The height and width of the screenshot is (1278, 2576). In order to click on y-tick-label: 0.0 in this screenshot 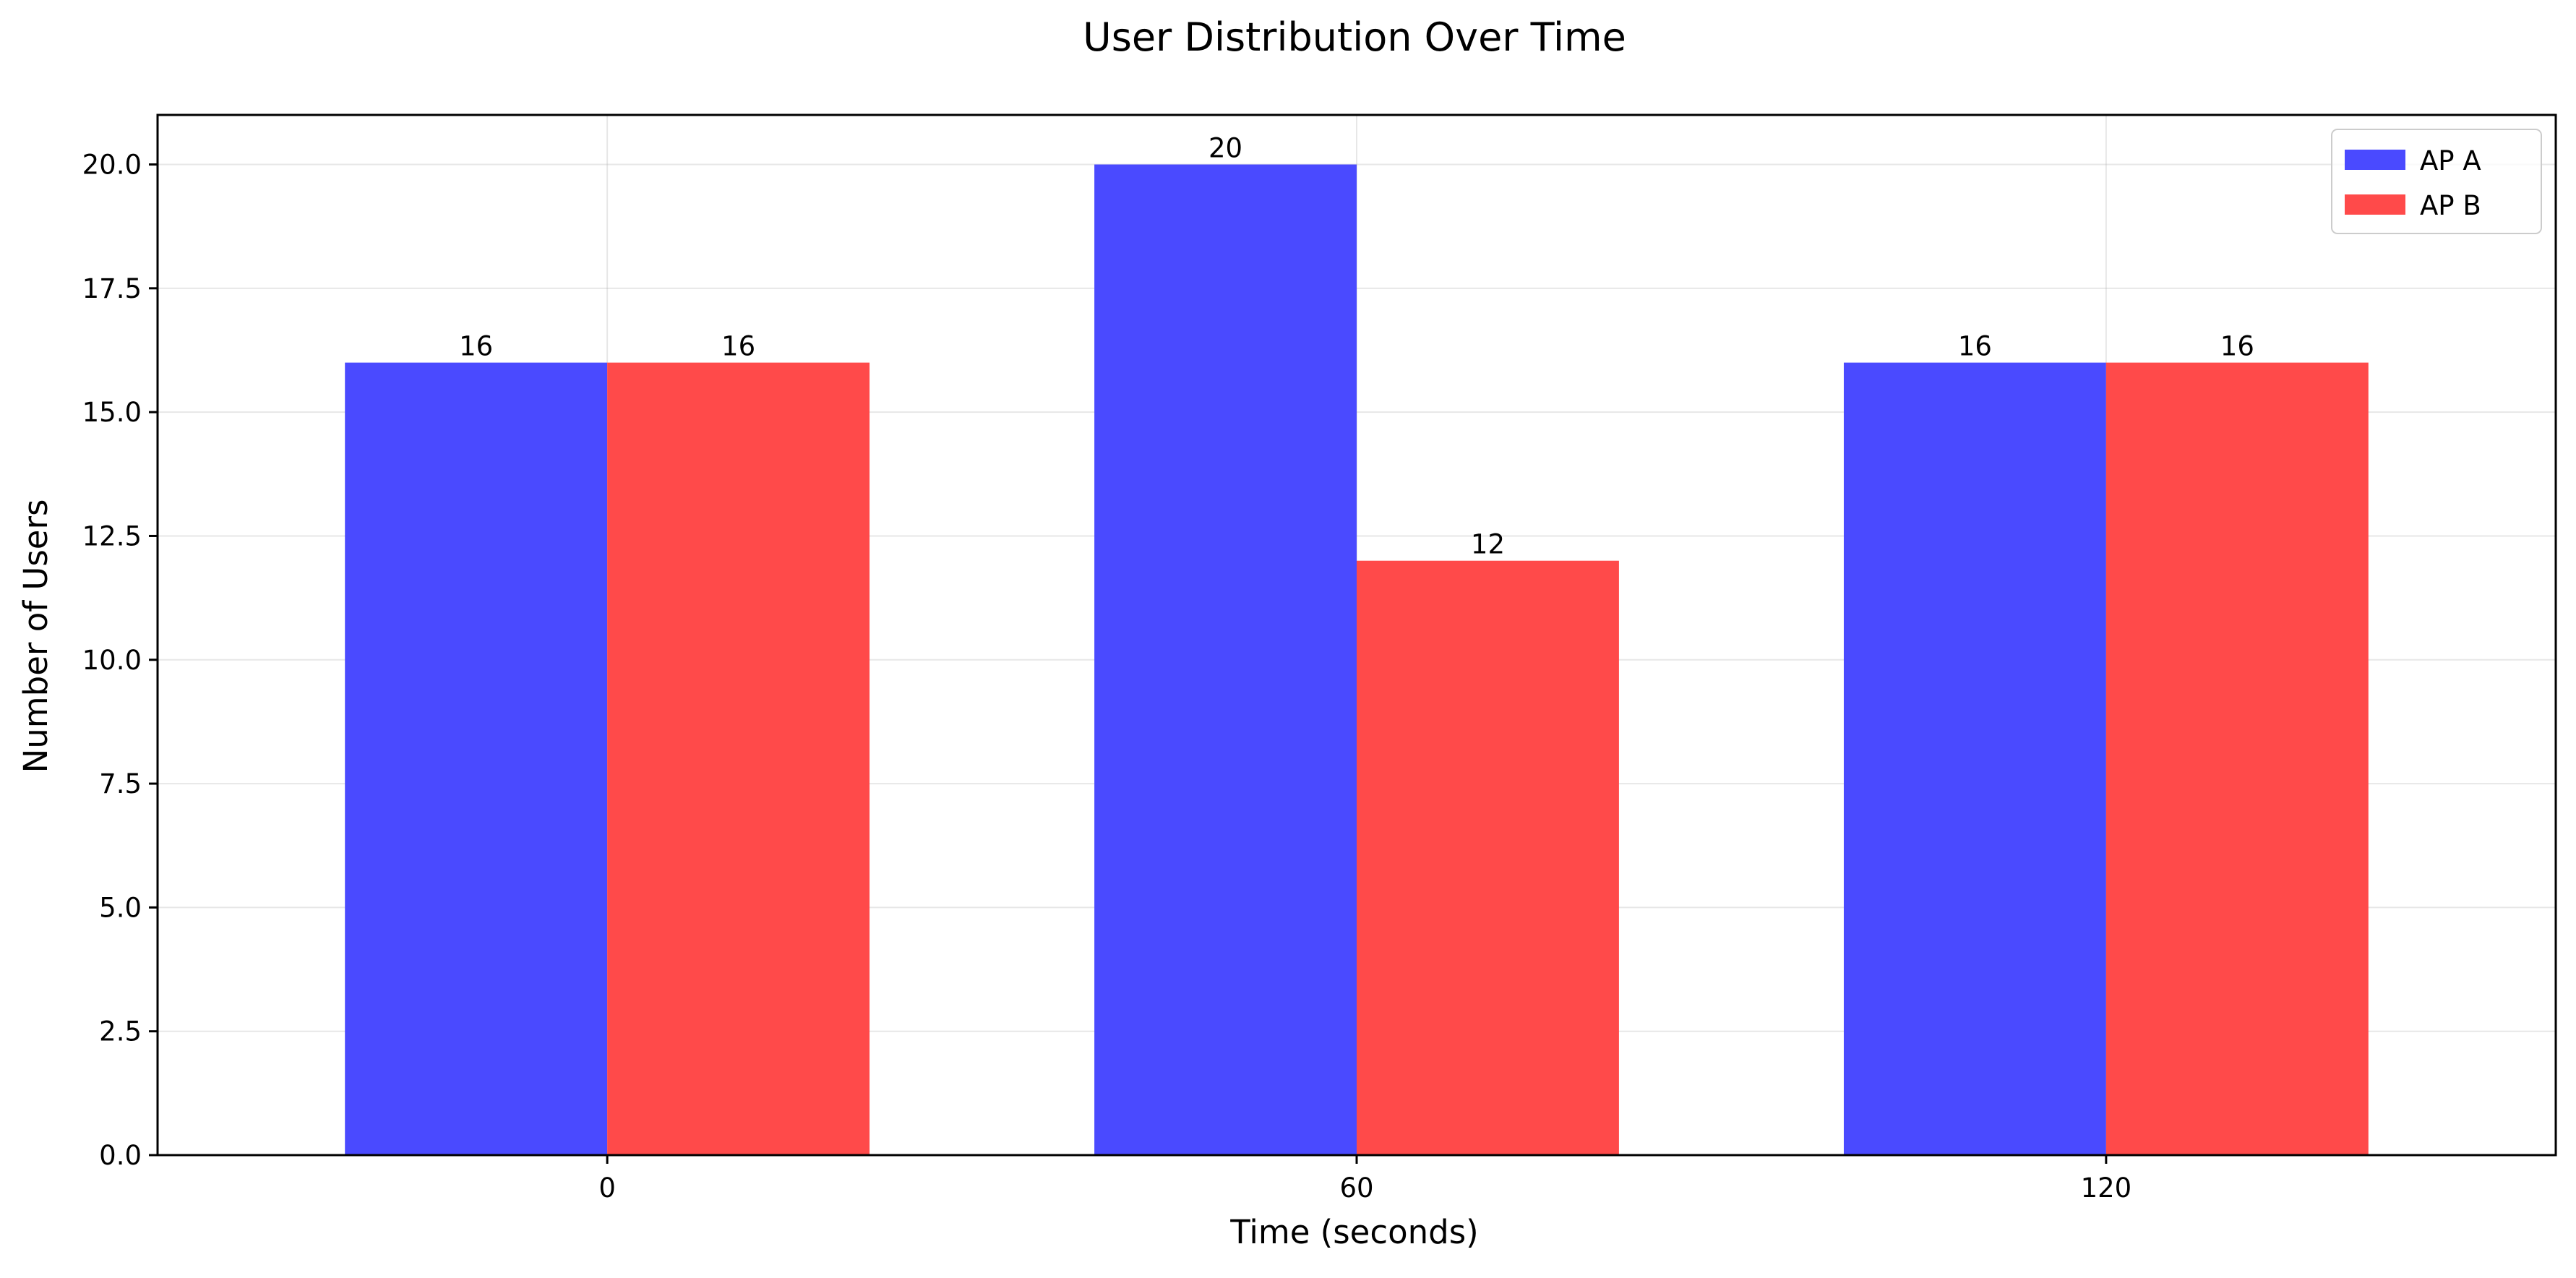, I will do `click(121, 1155)`.